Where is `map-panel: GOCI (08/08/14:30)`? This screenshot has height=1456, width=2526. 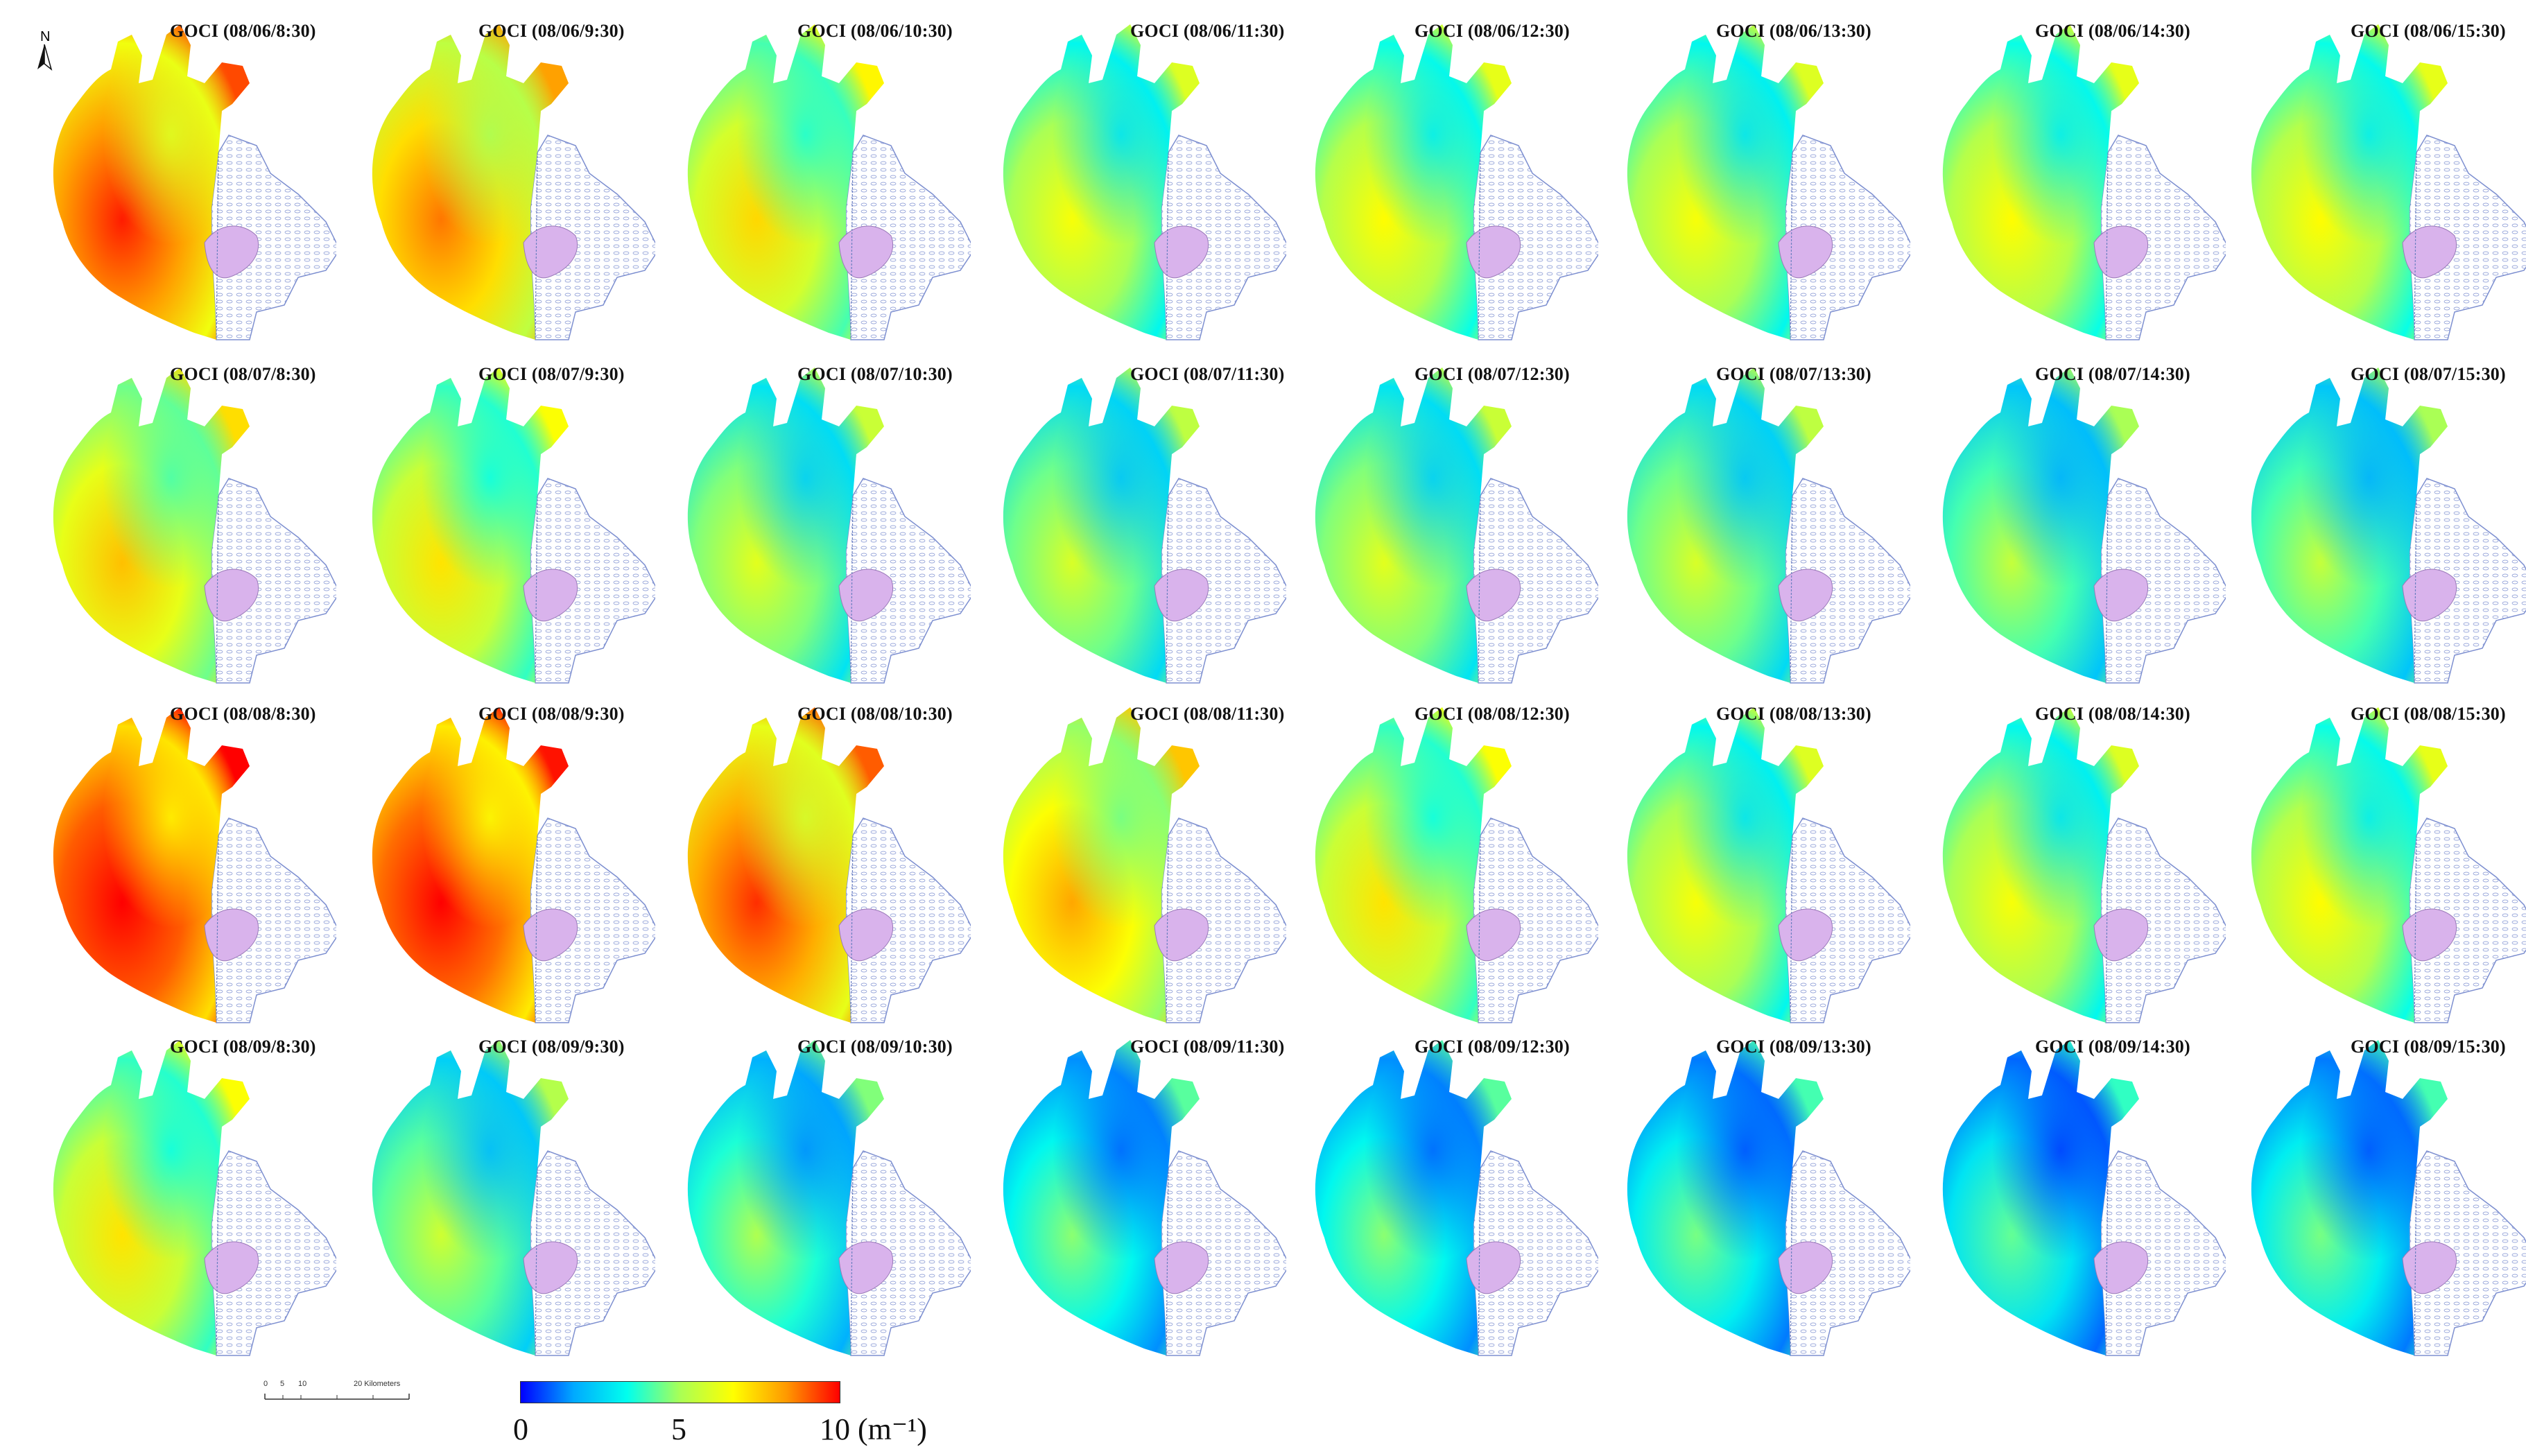
map-panel: GOCI (08/08/14:30) is located at coordinates (2068, 867).